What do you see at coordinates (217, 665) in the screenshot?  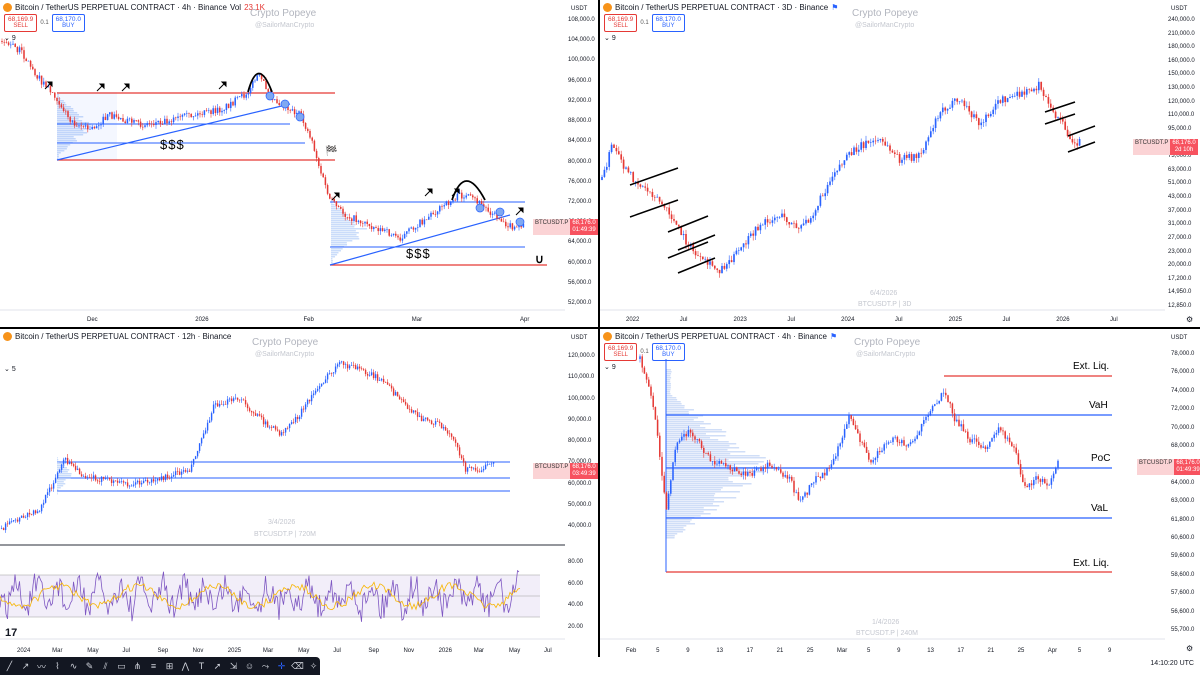 I see `arrow-icon: ➚` at bounding box center [217, 665].